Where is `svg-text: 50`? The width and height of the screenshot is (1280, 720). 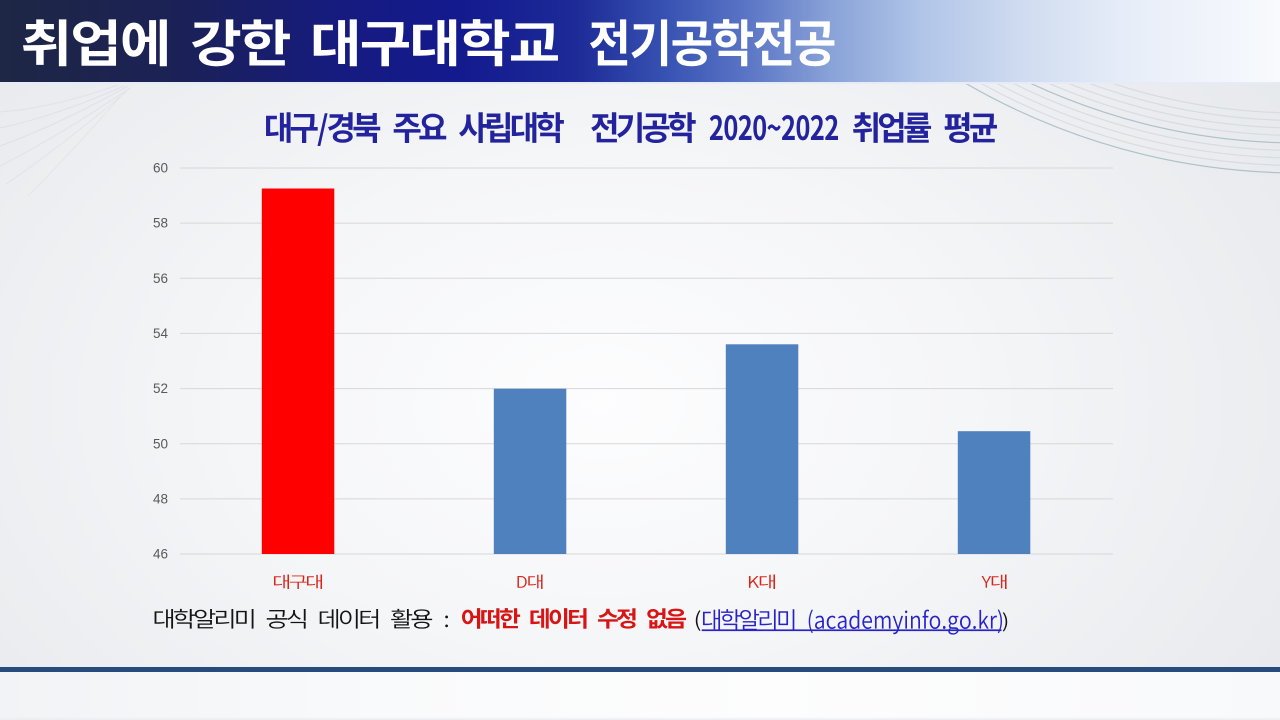 svg-text: 50 is located at coordinates (160, 443).